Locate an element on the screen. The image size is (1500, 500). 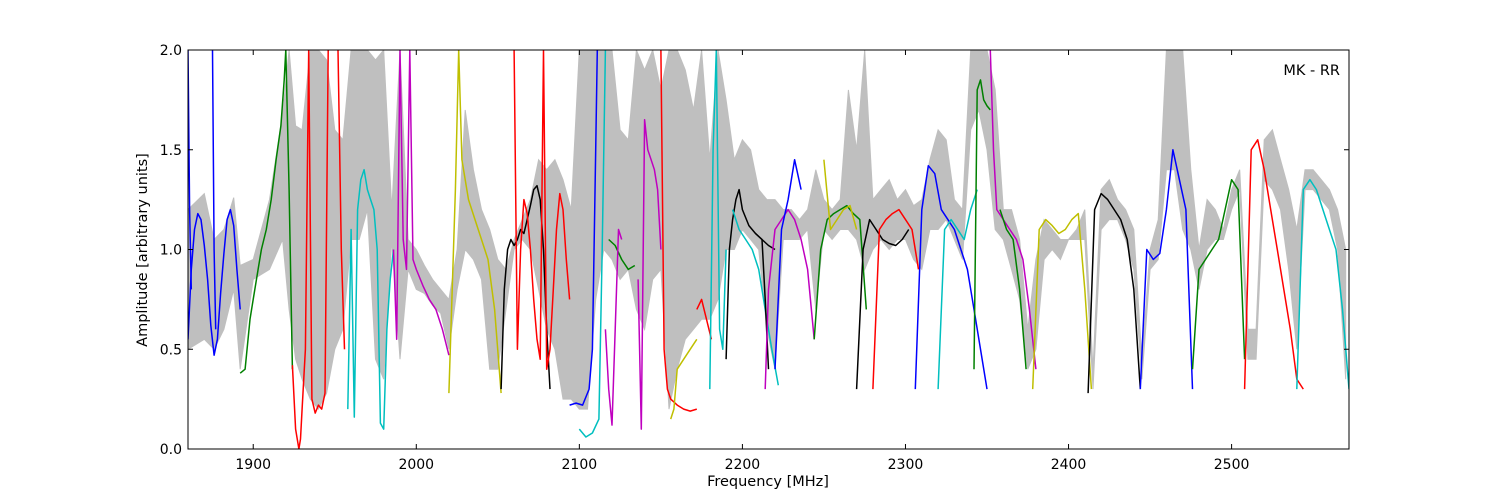
y-tick-label: 0.0 is located at coordinates (171, 450).